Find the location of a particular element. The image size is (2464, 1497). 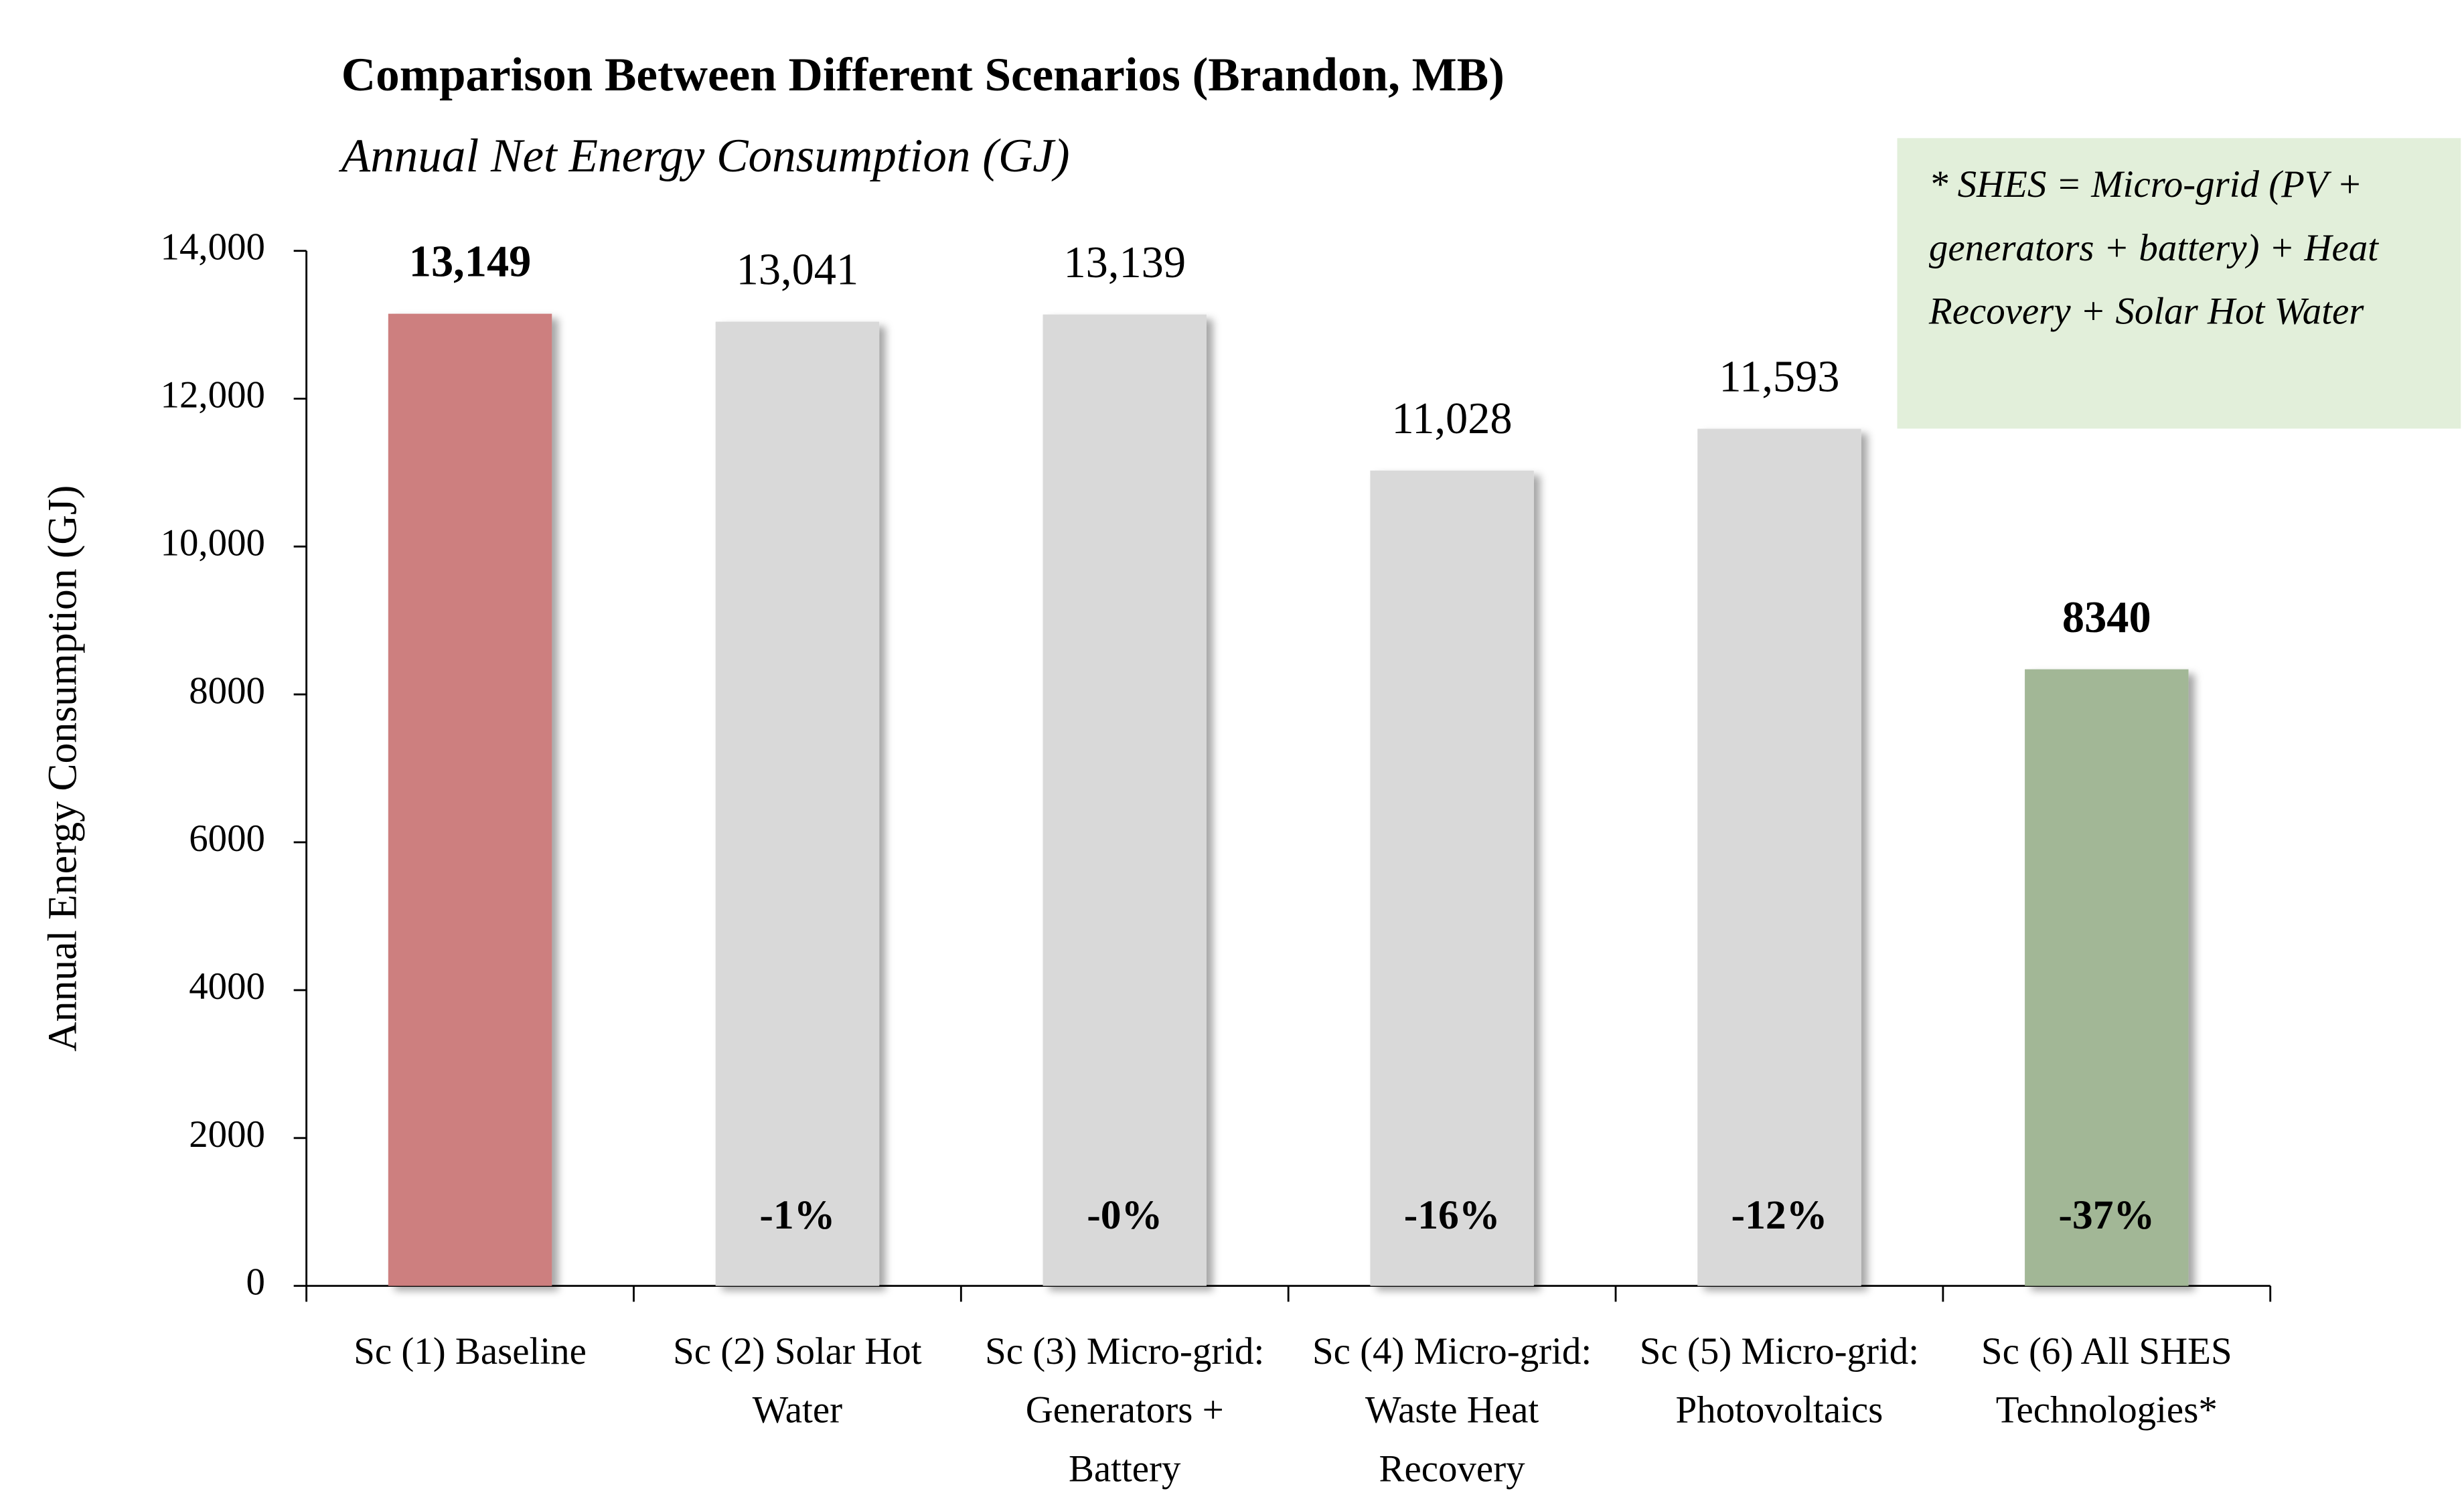

x-tick-label-box: Sc (6) All SHES Technologies* is located at coordinates (2106, 1382).